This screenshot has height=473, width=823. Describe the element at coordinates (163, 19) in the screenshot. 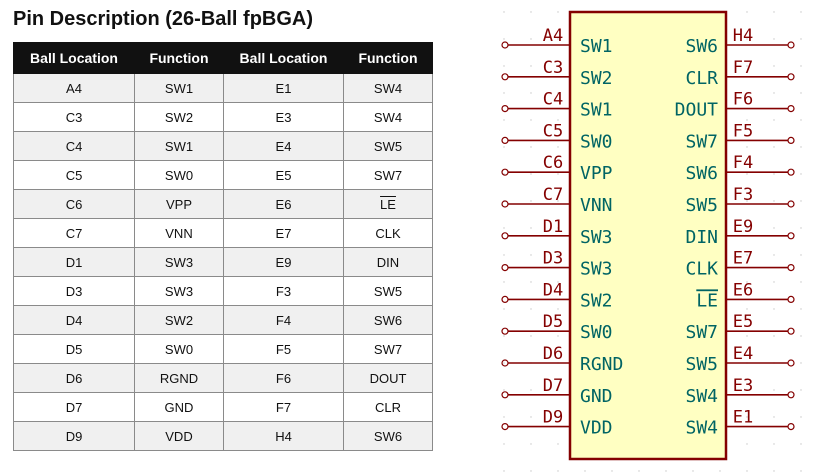

I see `page-title: Pin Description (26-Ball fpBGA)` at that location.